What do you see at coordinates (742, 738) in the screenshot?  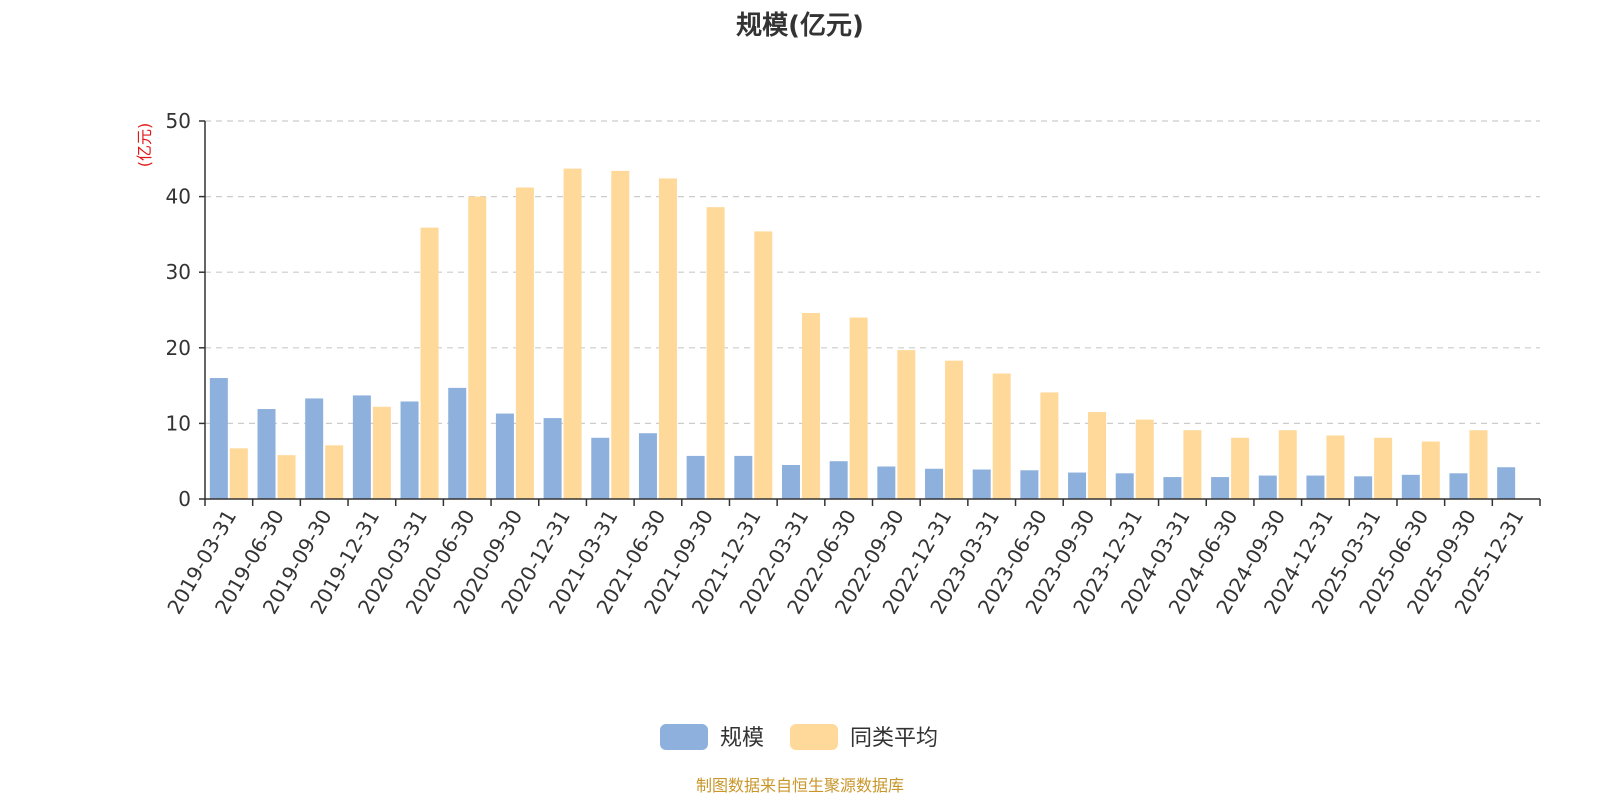 I see `legend-item-scale-label: 规模` at bounding box center [742, 738].